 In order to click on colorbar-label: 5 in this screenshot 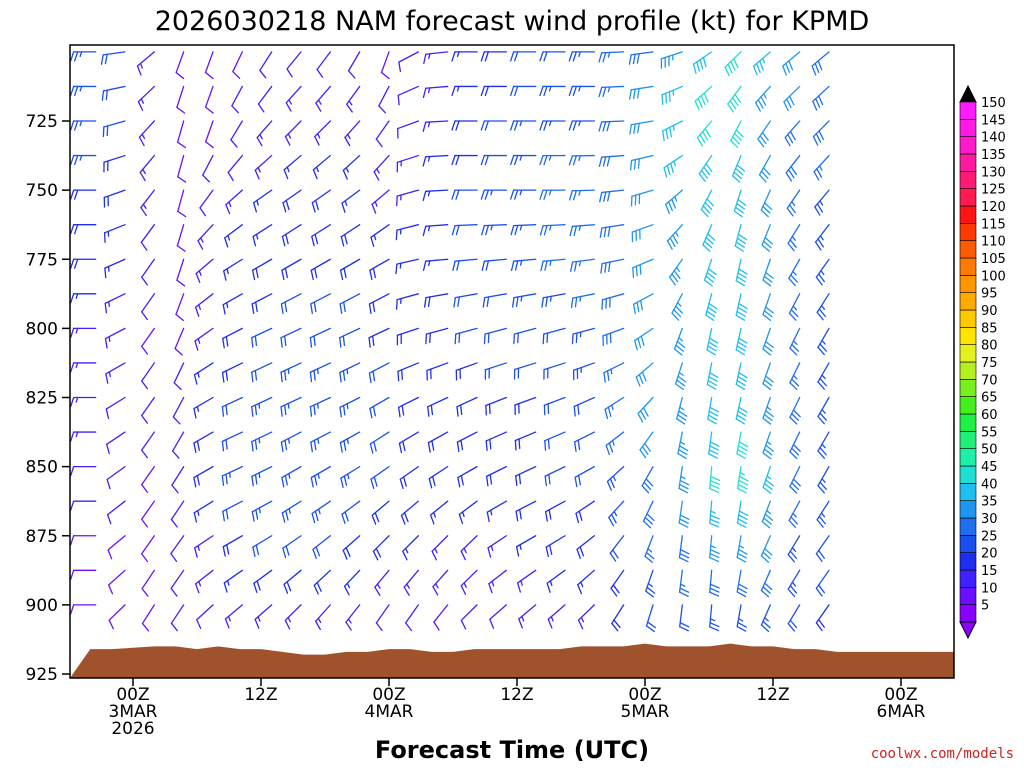, I will do `click(985, 606)`.